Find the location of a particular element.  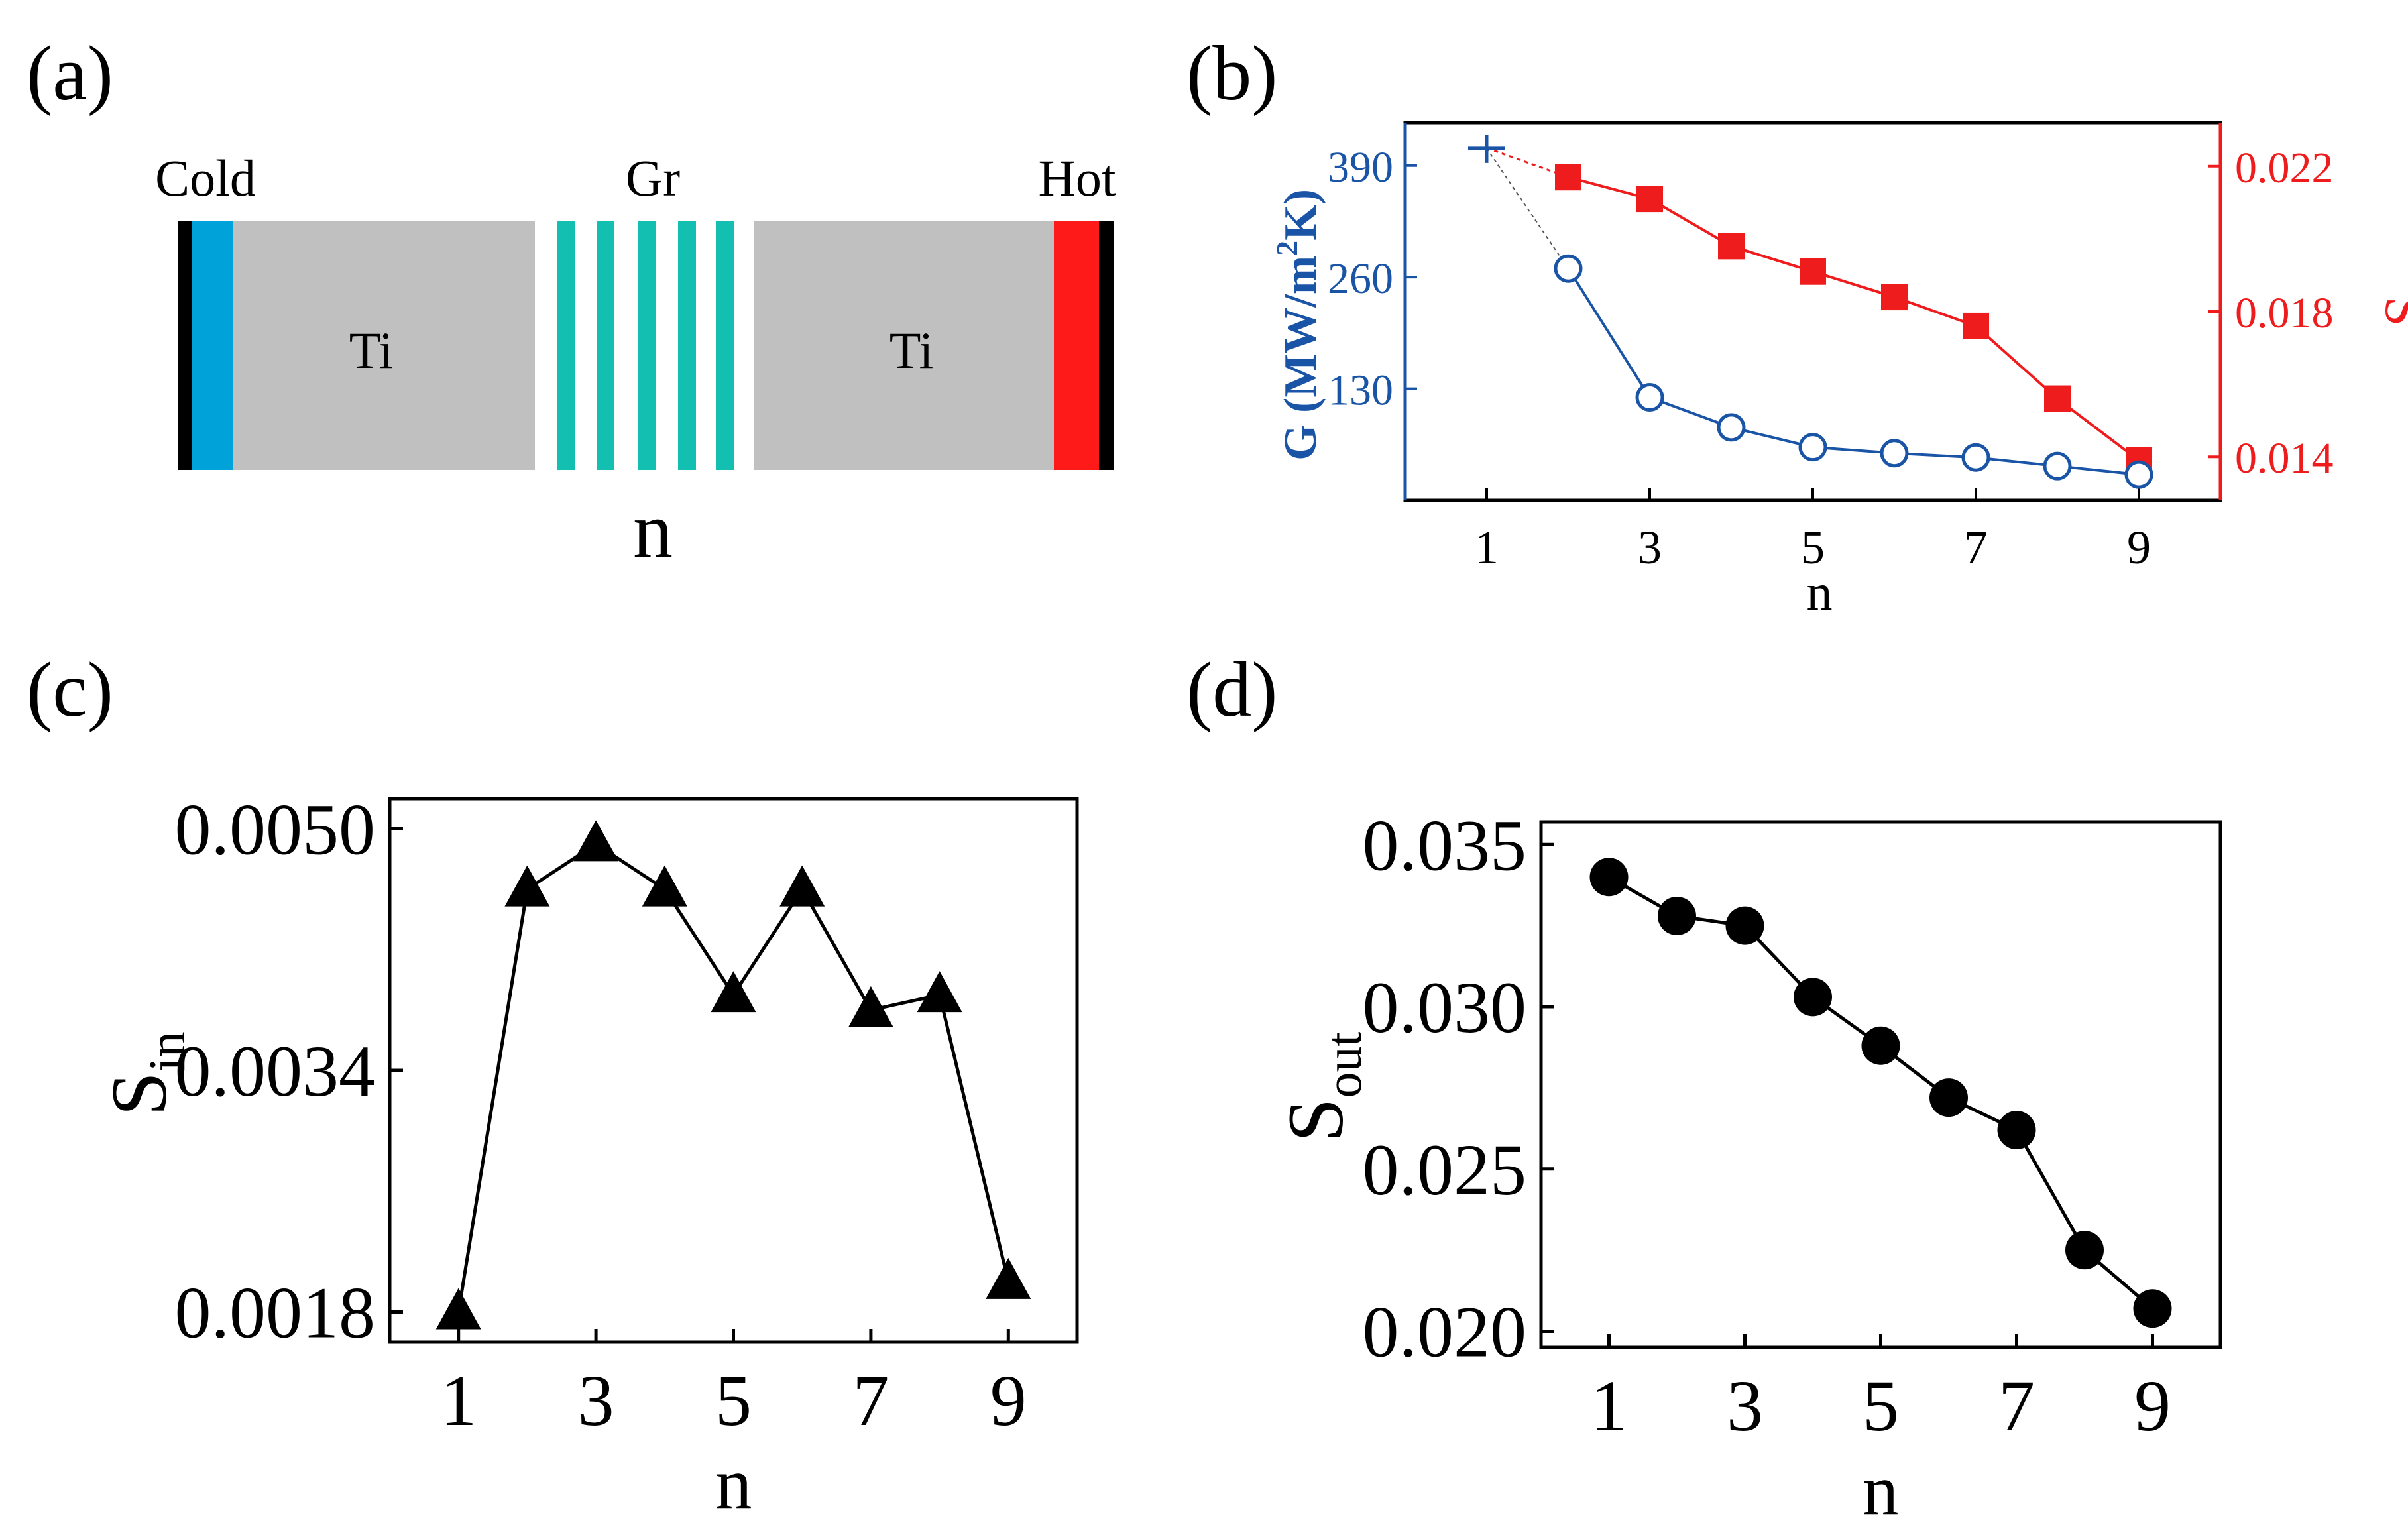

ti-block-right is located at coordinates (904, 345).